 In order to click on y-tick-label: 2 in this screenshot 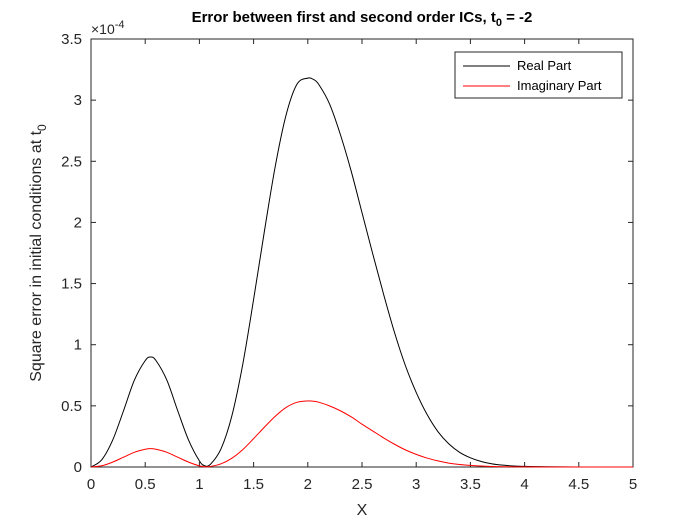, I will do `click(78, 222)`.